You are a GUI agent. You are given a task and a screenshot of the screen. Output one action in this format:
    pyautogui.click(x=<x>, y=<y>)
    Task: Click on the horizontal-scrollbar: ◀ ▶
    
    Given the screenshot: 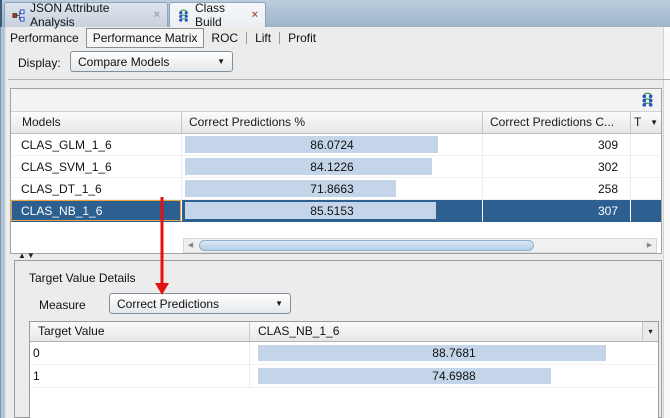 What is the action you would take?
    pyautogui.click(x=420, y=245)
    